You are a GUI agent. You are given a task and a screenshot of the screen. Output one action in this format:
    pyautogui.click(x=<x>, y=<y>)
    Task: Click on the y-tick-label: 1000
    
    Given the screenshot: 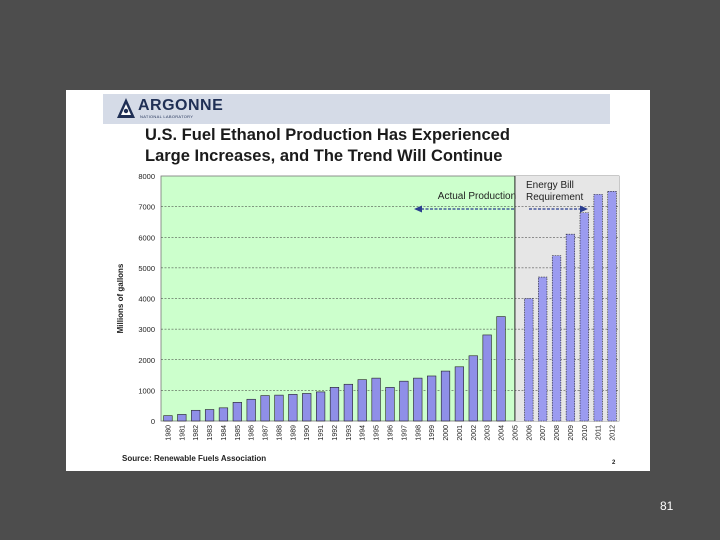 What is the action you would take?
    pyautogui.click(x=146, y=390)
    